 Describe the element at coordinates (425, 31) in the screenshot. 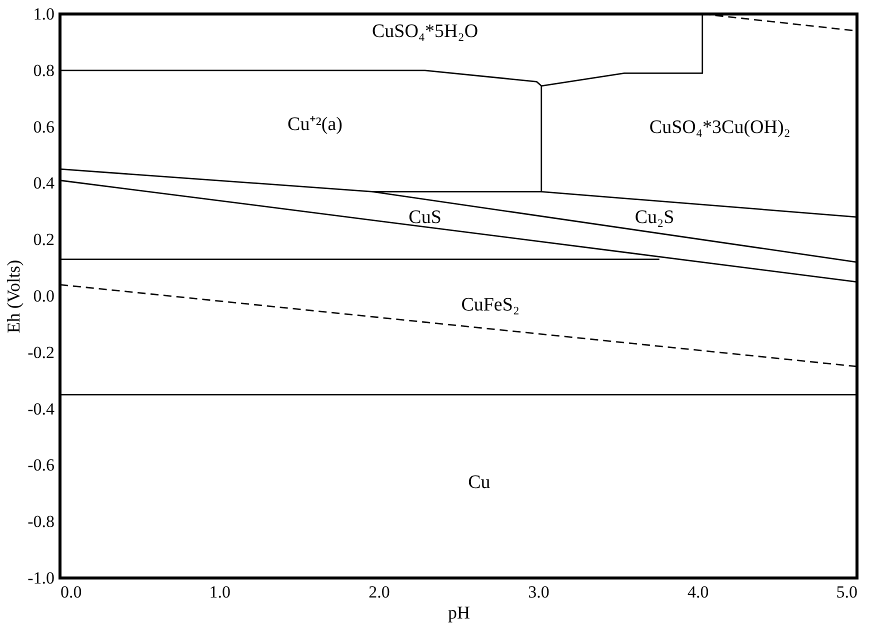

I see `annotation: CuSO₄*5H₂O` at that location.